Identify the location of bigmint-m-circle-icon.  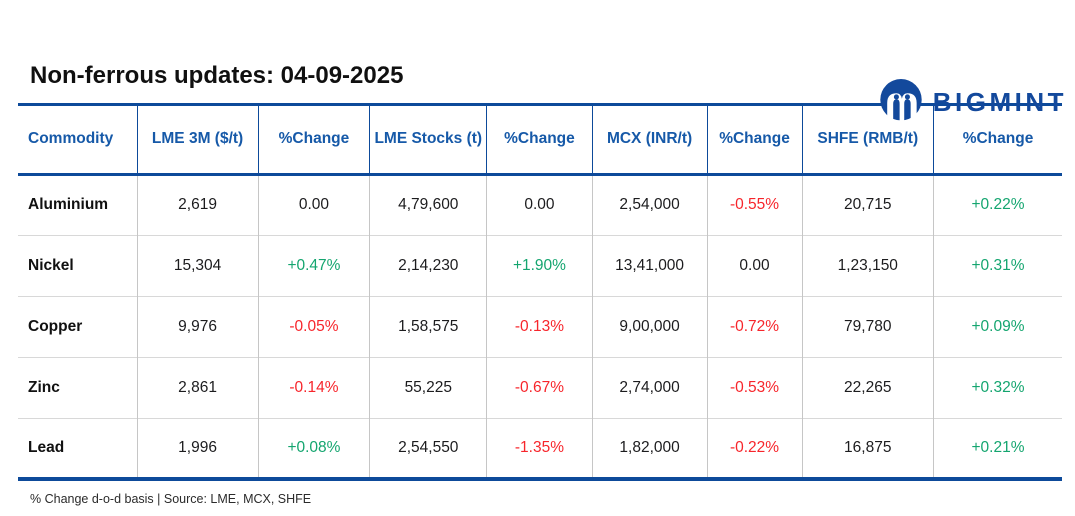
(901, 102).